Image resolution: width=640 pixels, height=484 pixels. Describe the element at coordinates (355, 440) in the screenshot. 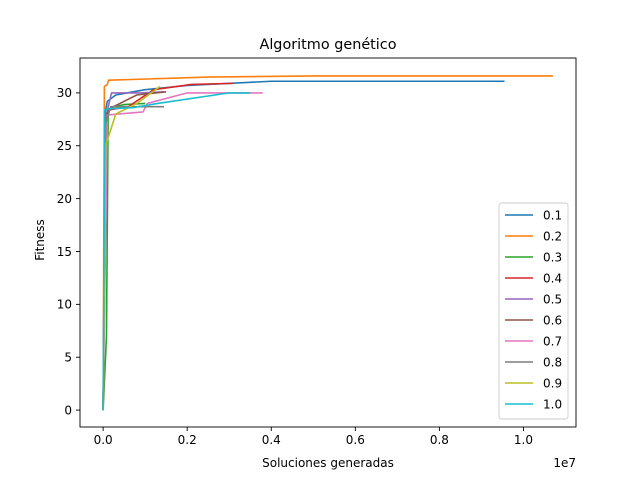

I see `x-tick-label: 0.6` at that location.